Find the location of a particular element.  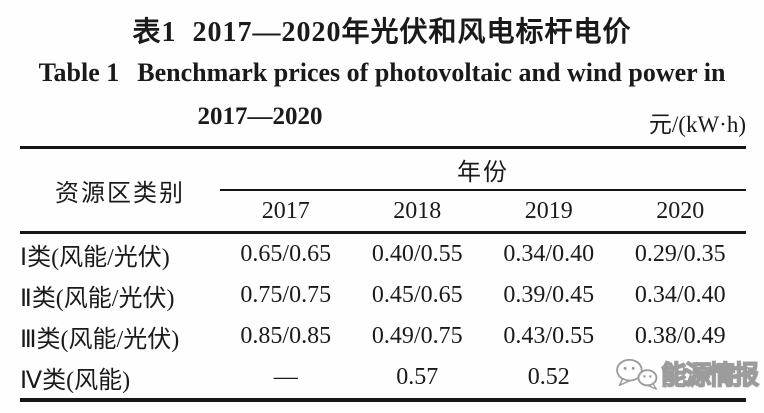

table-row-zone4: Ⅳ类(风能) — 0.57 0.52 is located at coordinates (383, 379).